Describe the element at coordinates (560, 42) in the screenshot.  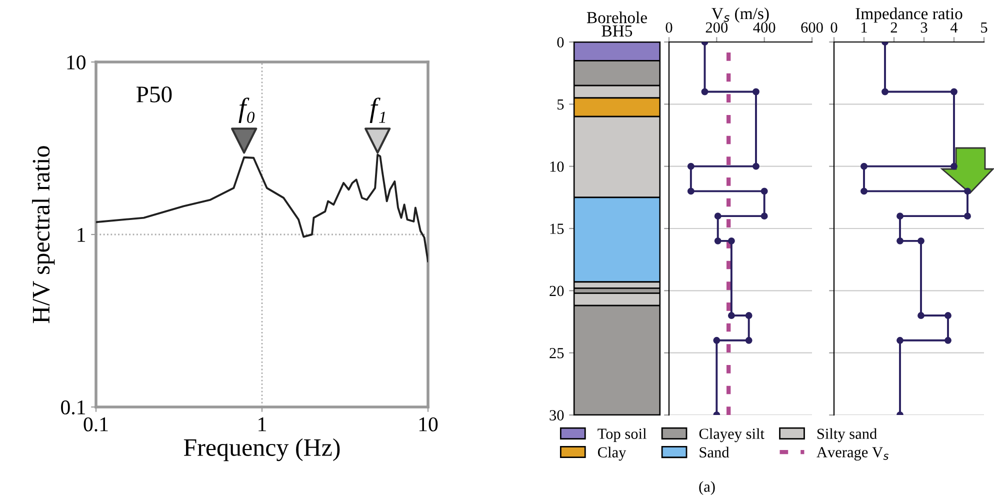
I see `y-tick-label: 0` at that location.